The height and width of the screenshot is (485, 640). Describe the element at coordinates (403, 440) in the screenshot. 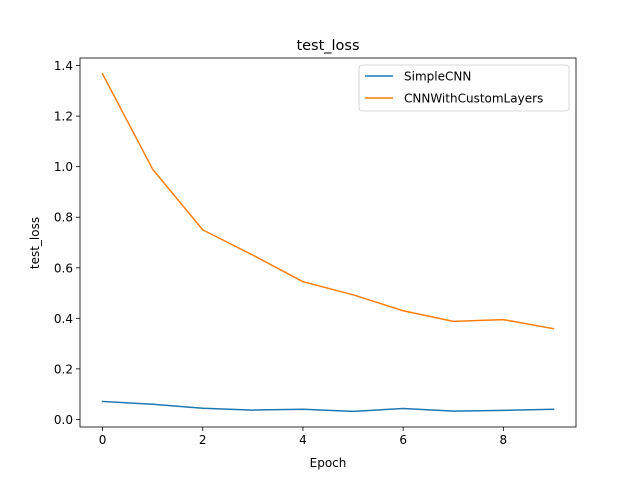

I see `x-tick-label: 6` at that location.